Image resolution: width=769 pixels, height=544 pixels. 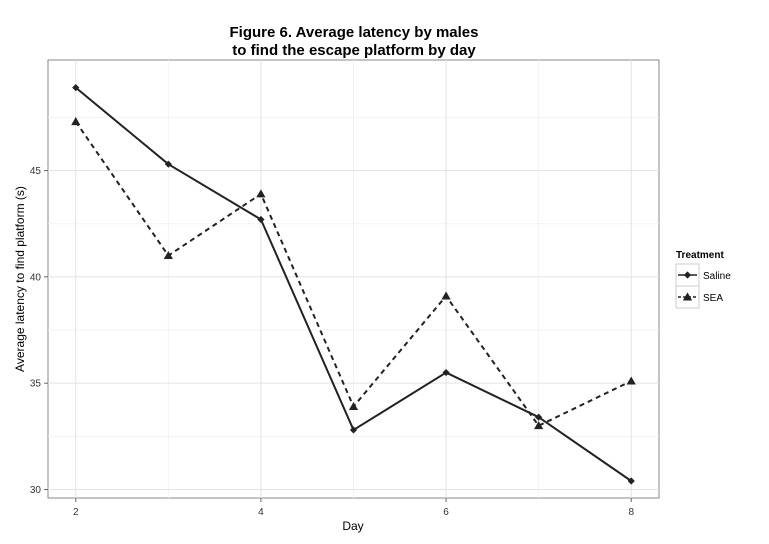 I want to click on legend: Treatment Saline SEA, so click(x=703, y=279).